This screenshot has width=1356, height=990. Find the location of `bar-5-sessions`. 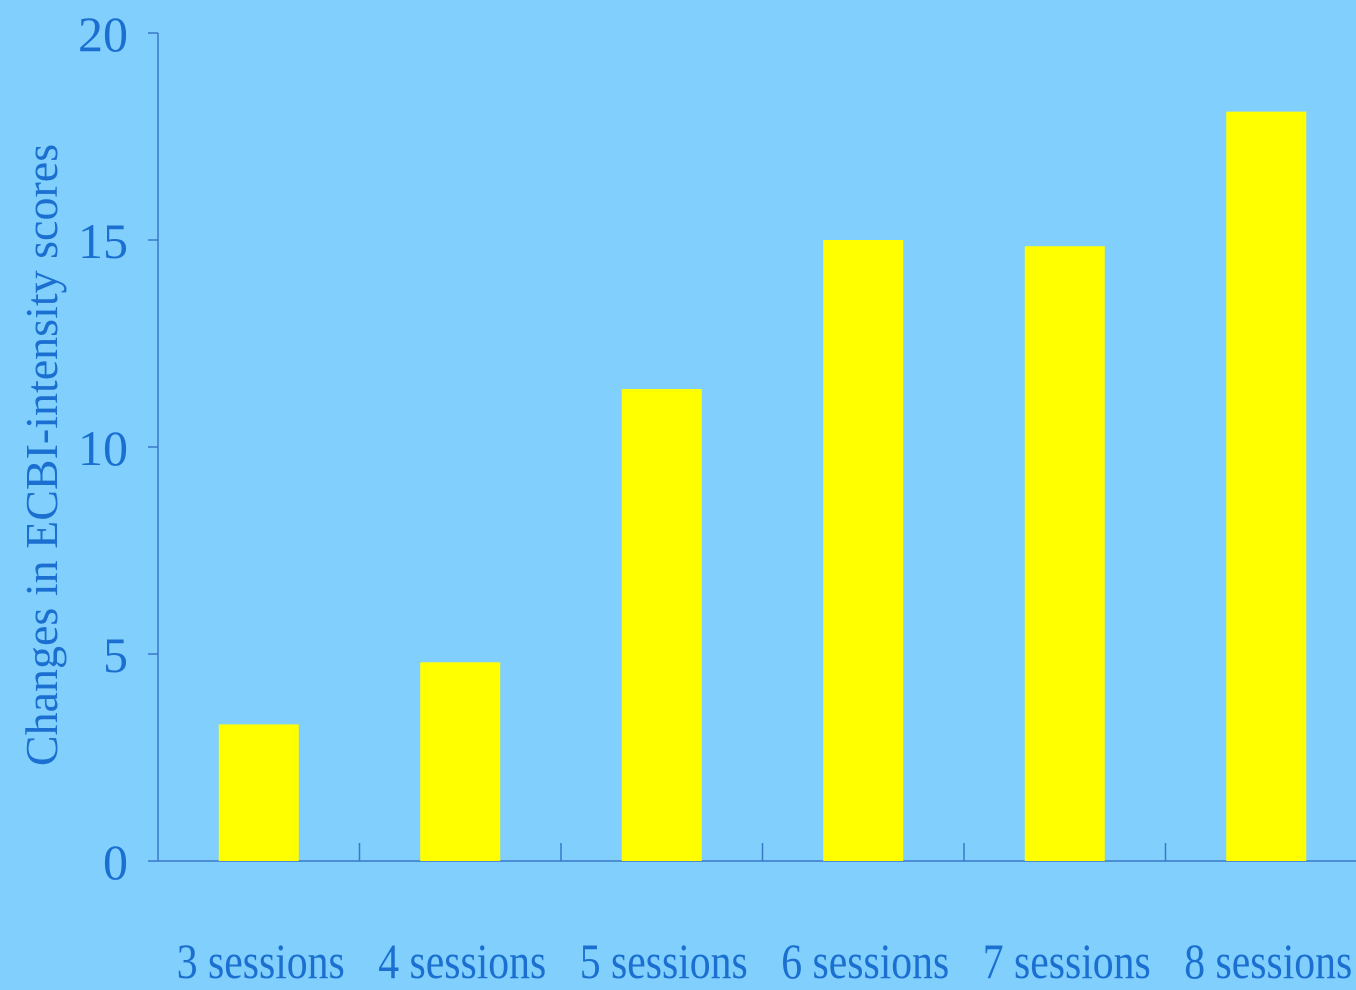

bar-5-sessions is located at coordinates (661, 625).